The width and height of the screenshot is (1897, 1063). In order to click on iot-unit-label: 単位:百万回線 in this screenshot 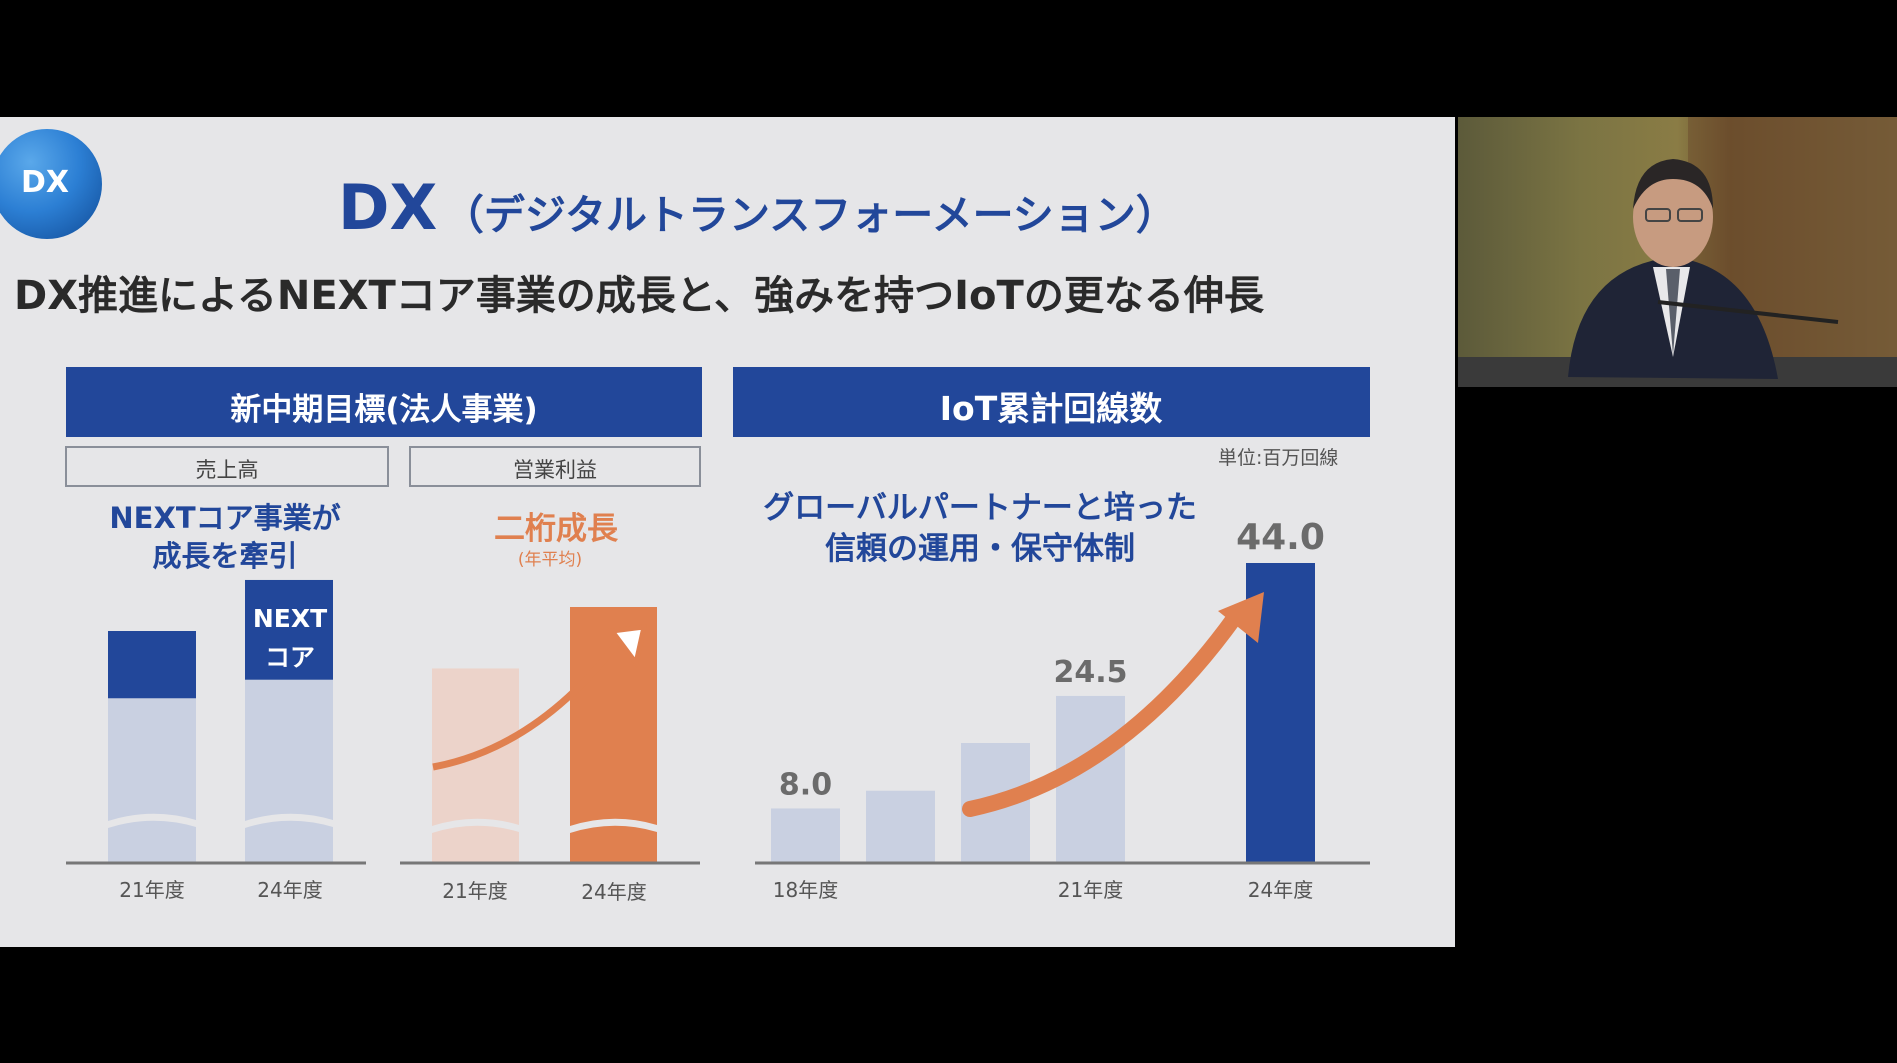, I will do `click(1278, 458)`.